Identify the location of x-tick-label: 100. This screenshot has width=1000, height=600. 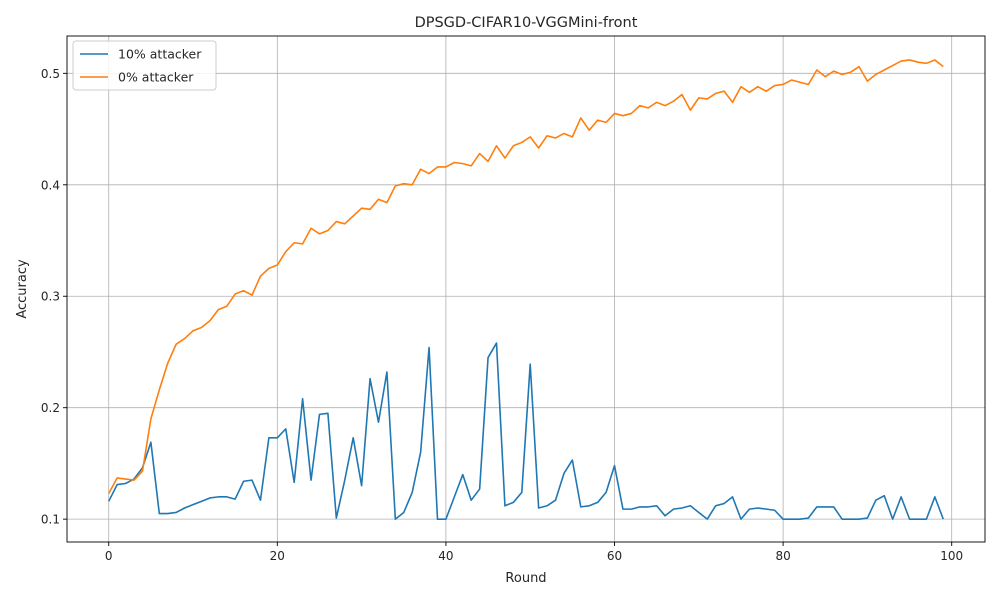
(951, 556).